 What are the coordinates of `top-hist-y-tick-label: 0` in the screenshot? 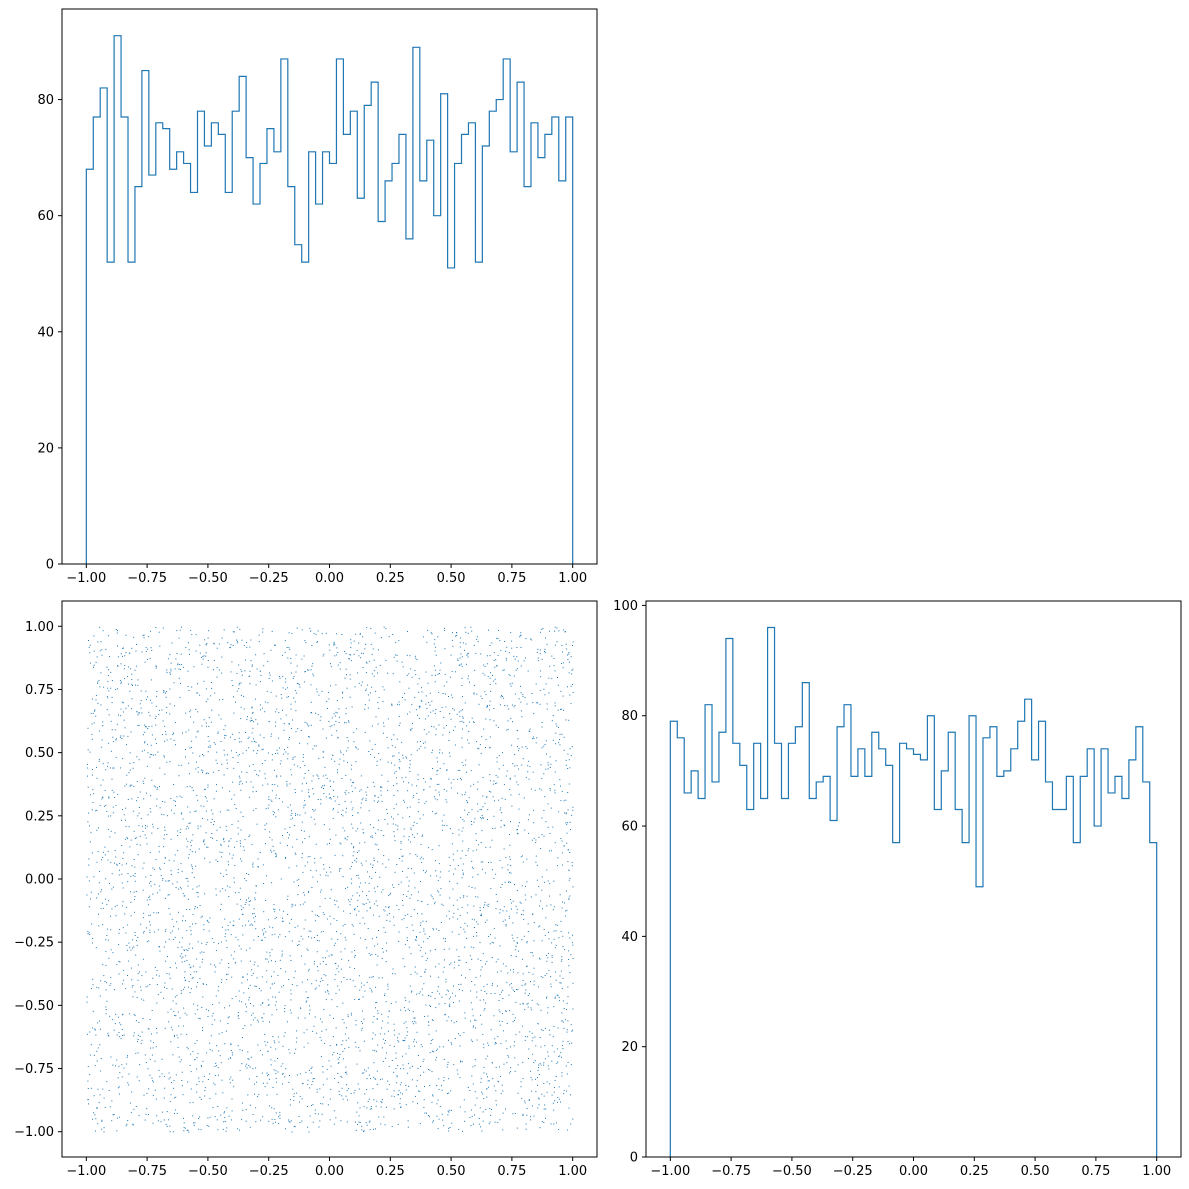 It's located at (50, 565).